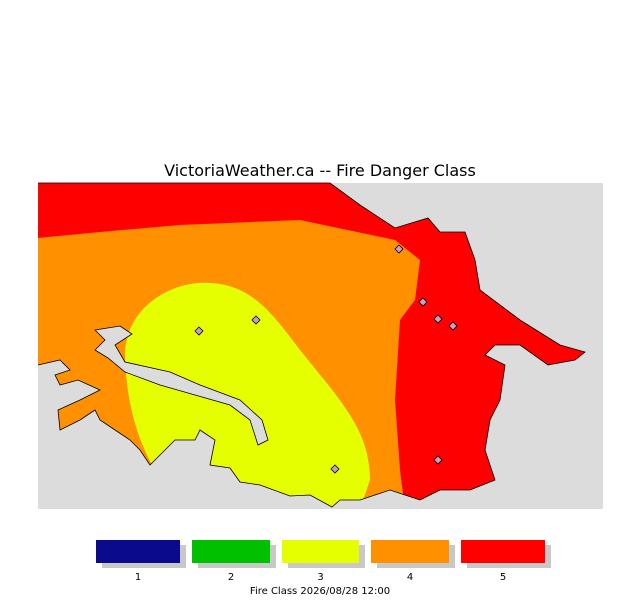  What do you see at coordinates (231, 577) in the screenshot?
I see `legend-label: 2` at bounding box center [231, 577].